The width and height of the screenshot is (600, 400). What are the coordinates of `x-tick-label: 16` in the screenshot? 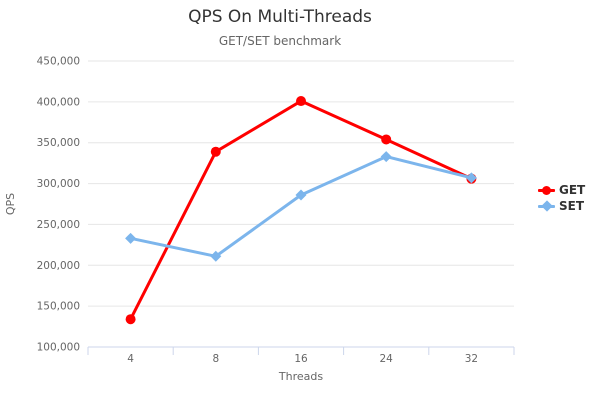 It's located at (301, 359).